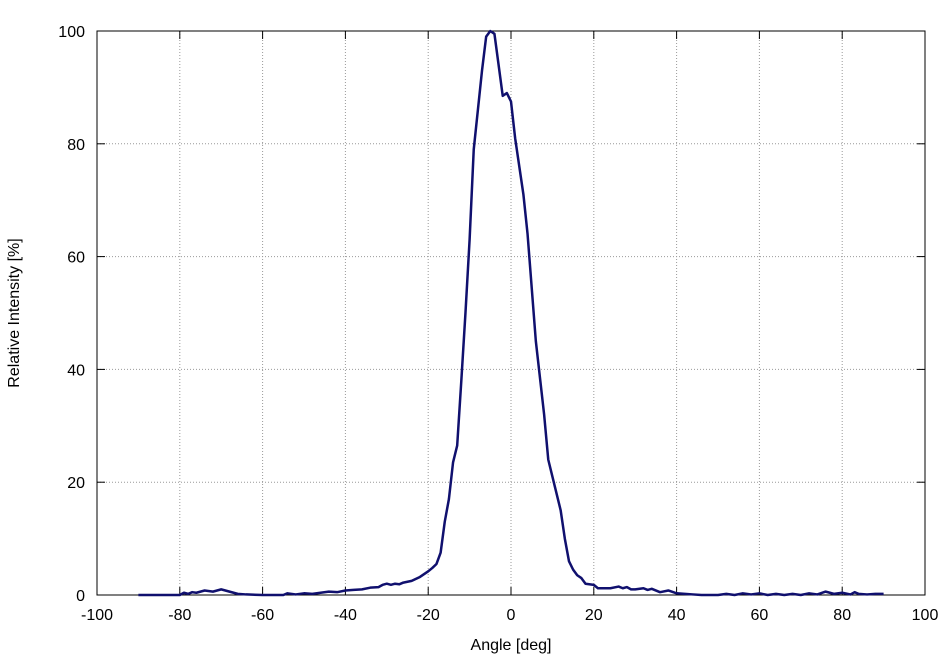  What do you see at coordinates (71, 32) in the screenshot?
I see `y-tick-label: 100` at bounding box center [71, 32].